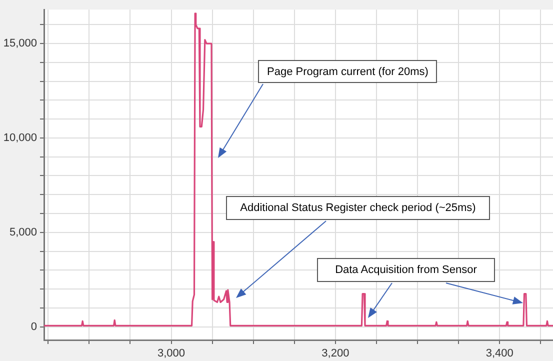 The width and height of the screenshot is (553, 361). What do you see at coordinates (406, 270) in the screenshot?
I see `annotation: Data Acquisition from Sensor` at bounding box center [406, 270].